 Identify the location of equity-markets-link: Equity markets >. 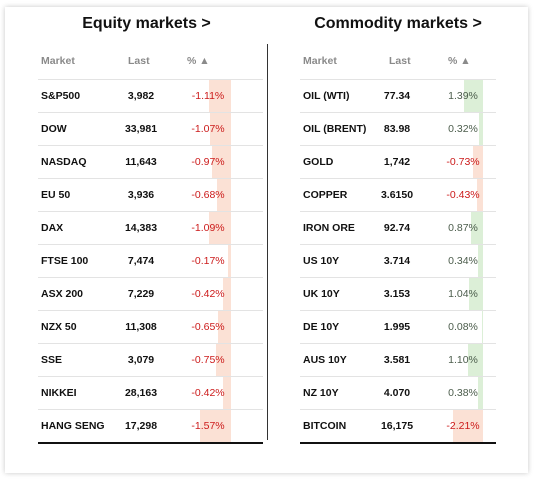
(146, 23).